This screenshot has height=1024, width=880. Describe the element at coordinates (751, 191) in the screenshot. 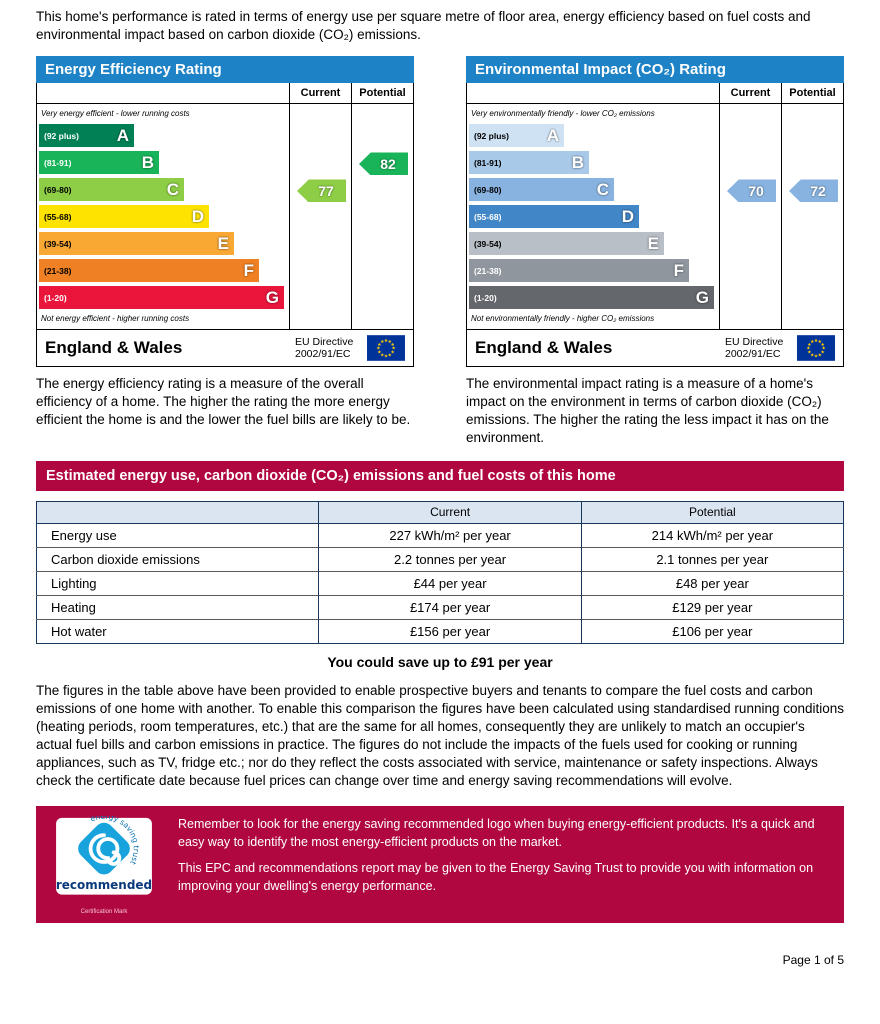

I see `current-rating-arrow: 70` at that location.